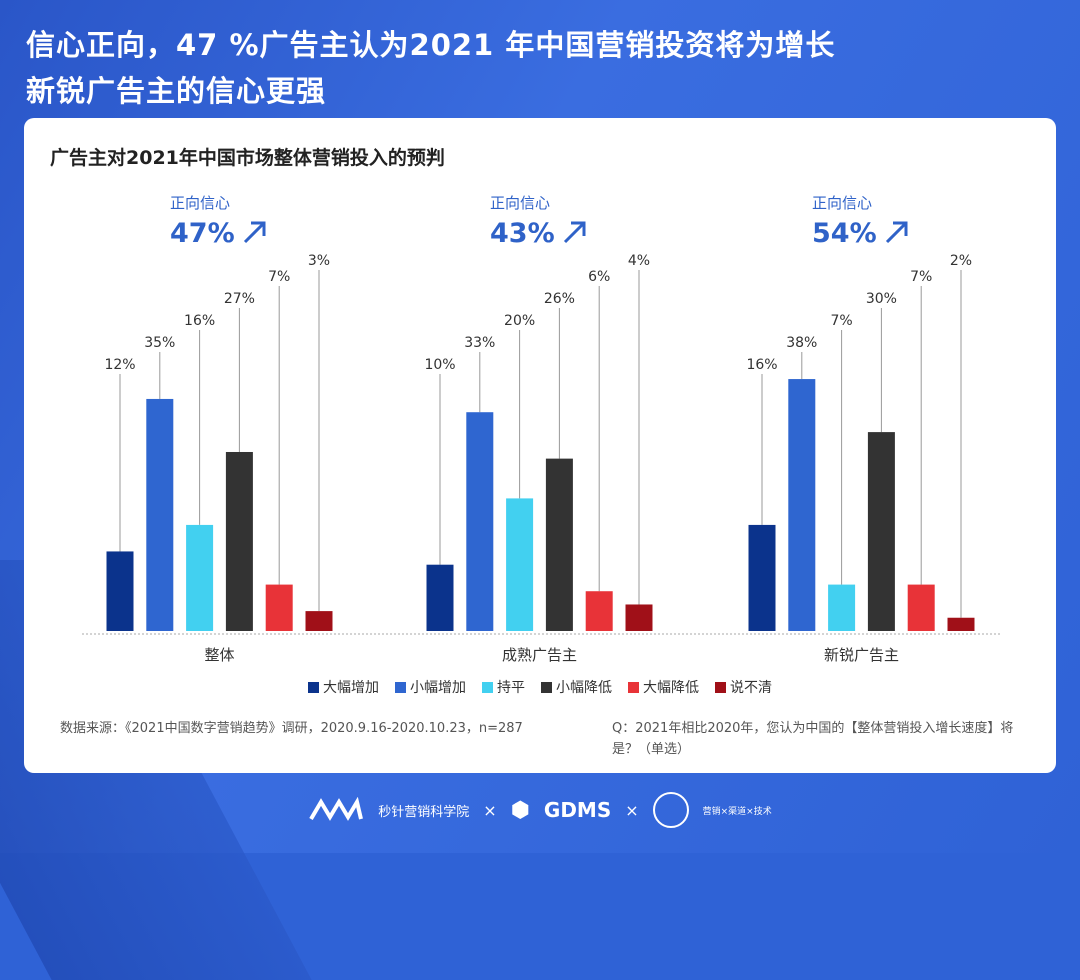 The height and width of the screenshot is (980, 1080). What do you see at coordinates (813, 739) in the screenshot?
I see `question-note: Q：2021年相比2020年，您认为中国的【整体营销投入增长速度】将是？（单选）` at bounding box center [813, 739].